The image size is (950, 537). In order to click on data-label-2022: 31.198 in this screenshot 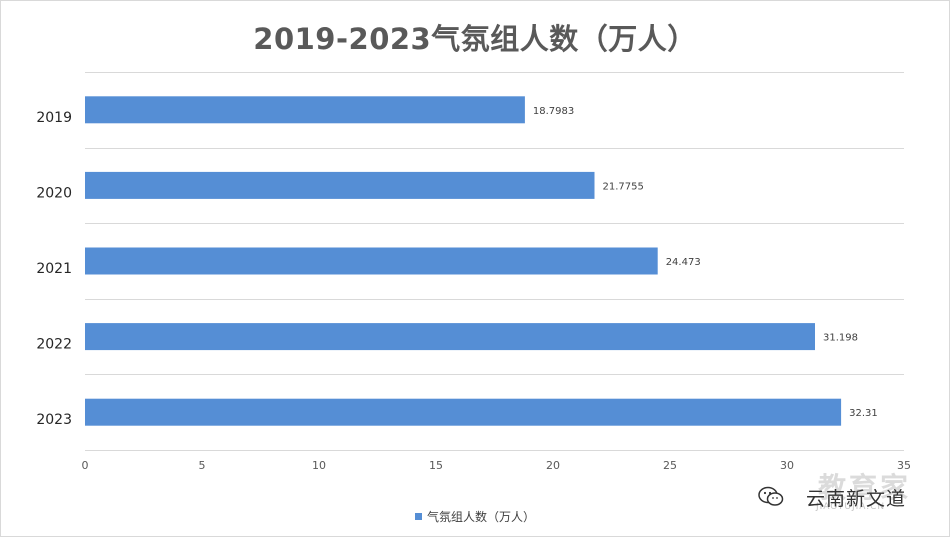, I will do `click(840, 338)`.